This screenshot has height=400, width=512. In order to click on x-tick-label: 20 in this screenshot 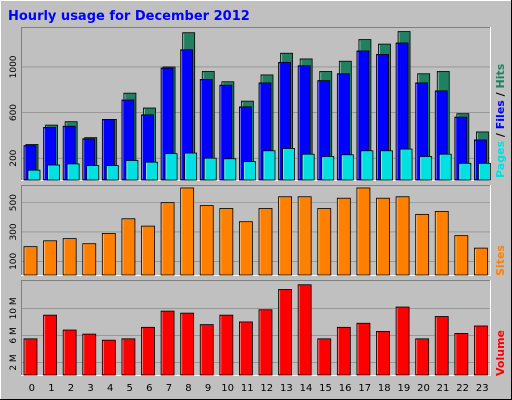, I will do `click(423, 388)`.